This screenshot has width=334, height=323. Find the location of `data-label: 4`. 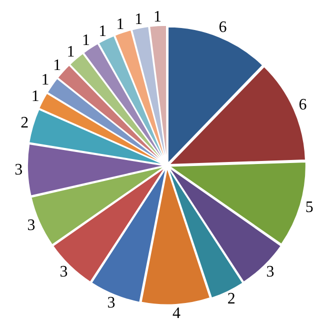

data-label: 4 is located at coordinates (176, 313).